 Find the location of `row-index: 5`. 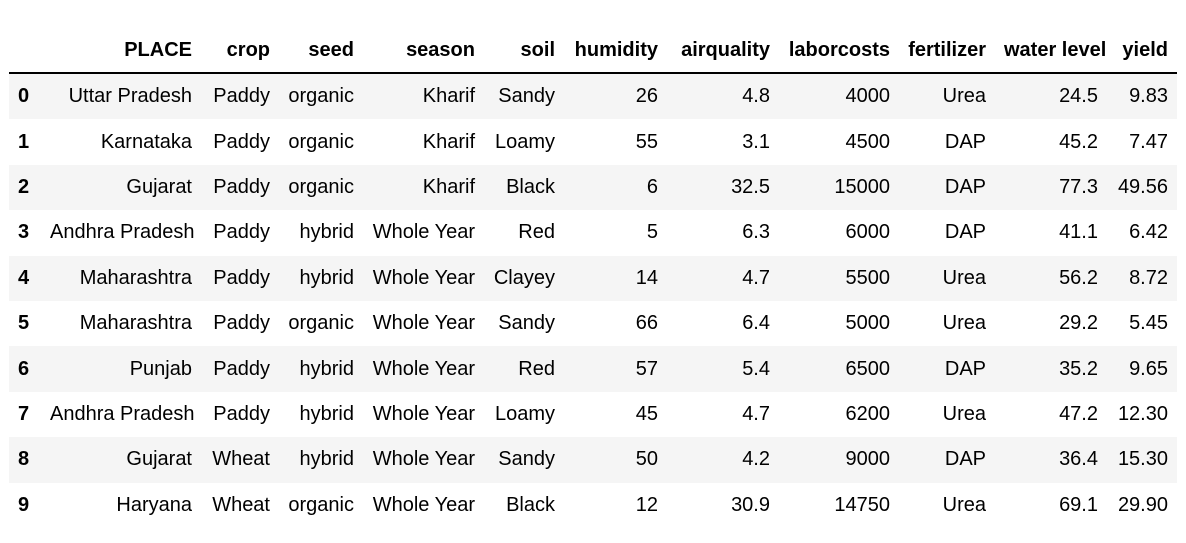

row-index: 5 is located at coordinates (24, 323).